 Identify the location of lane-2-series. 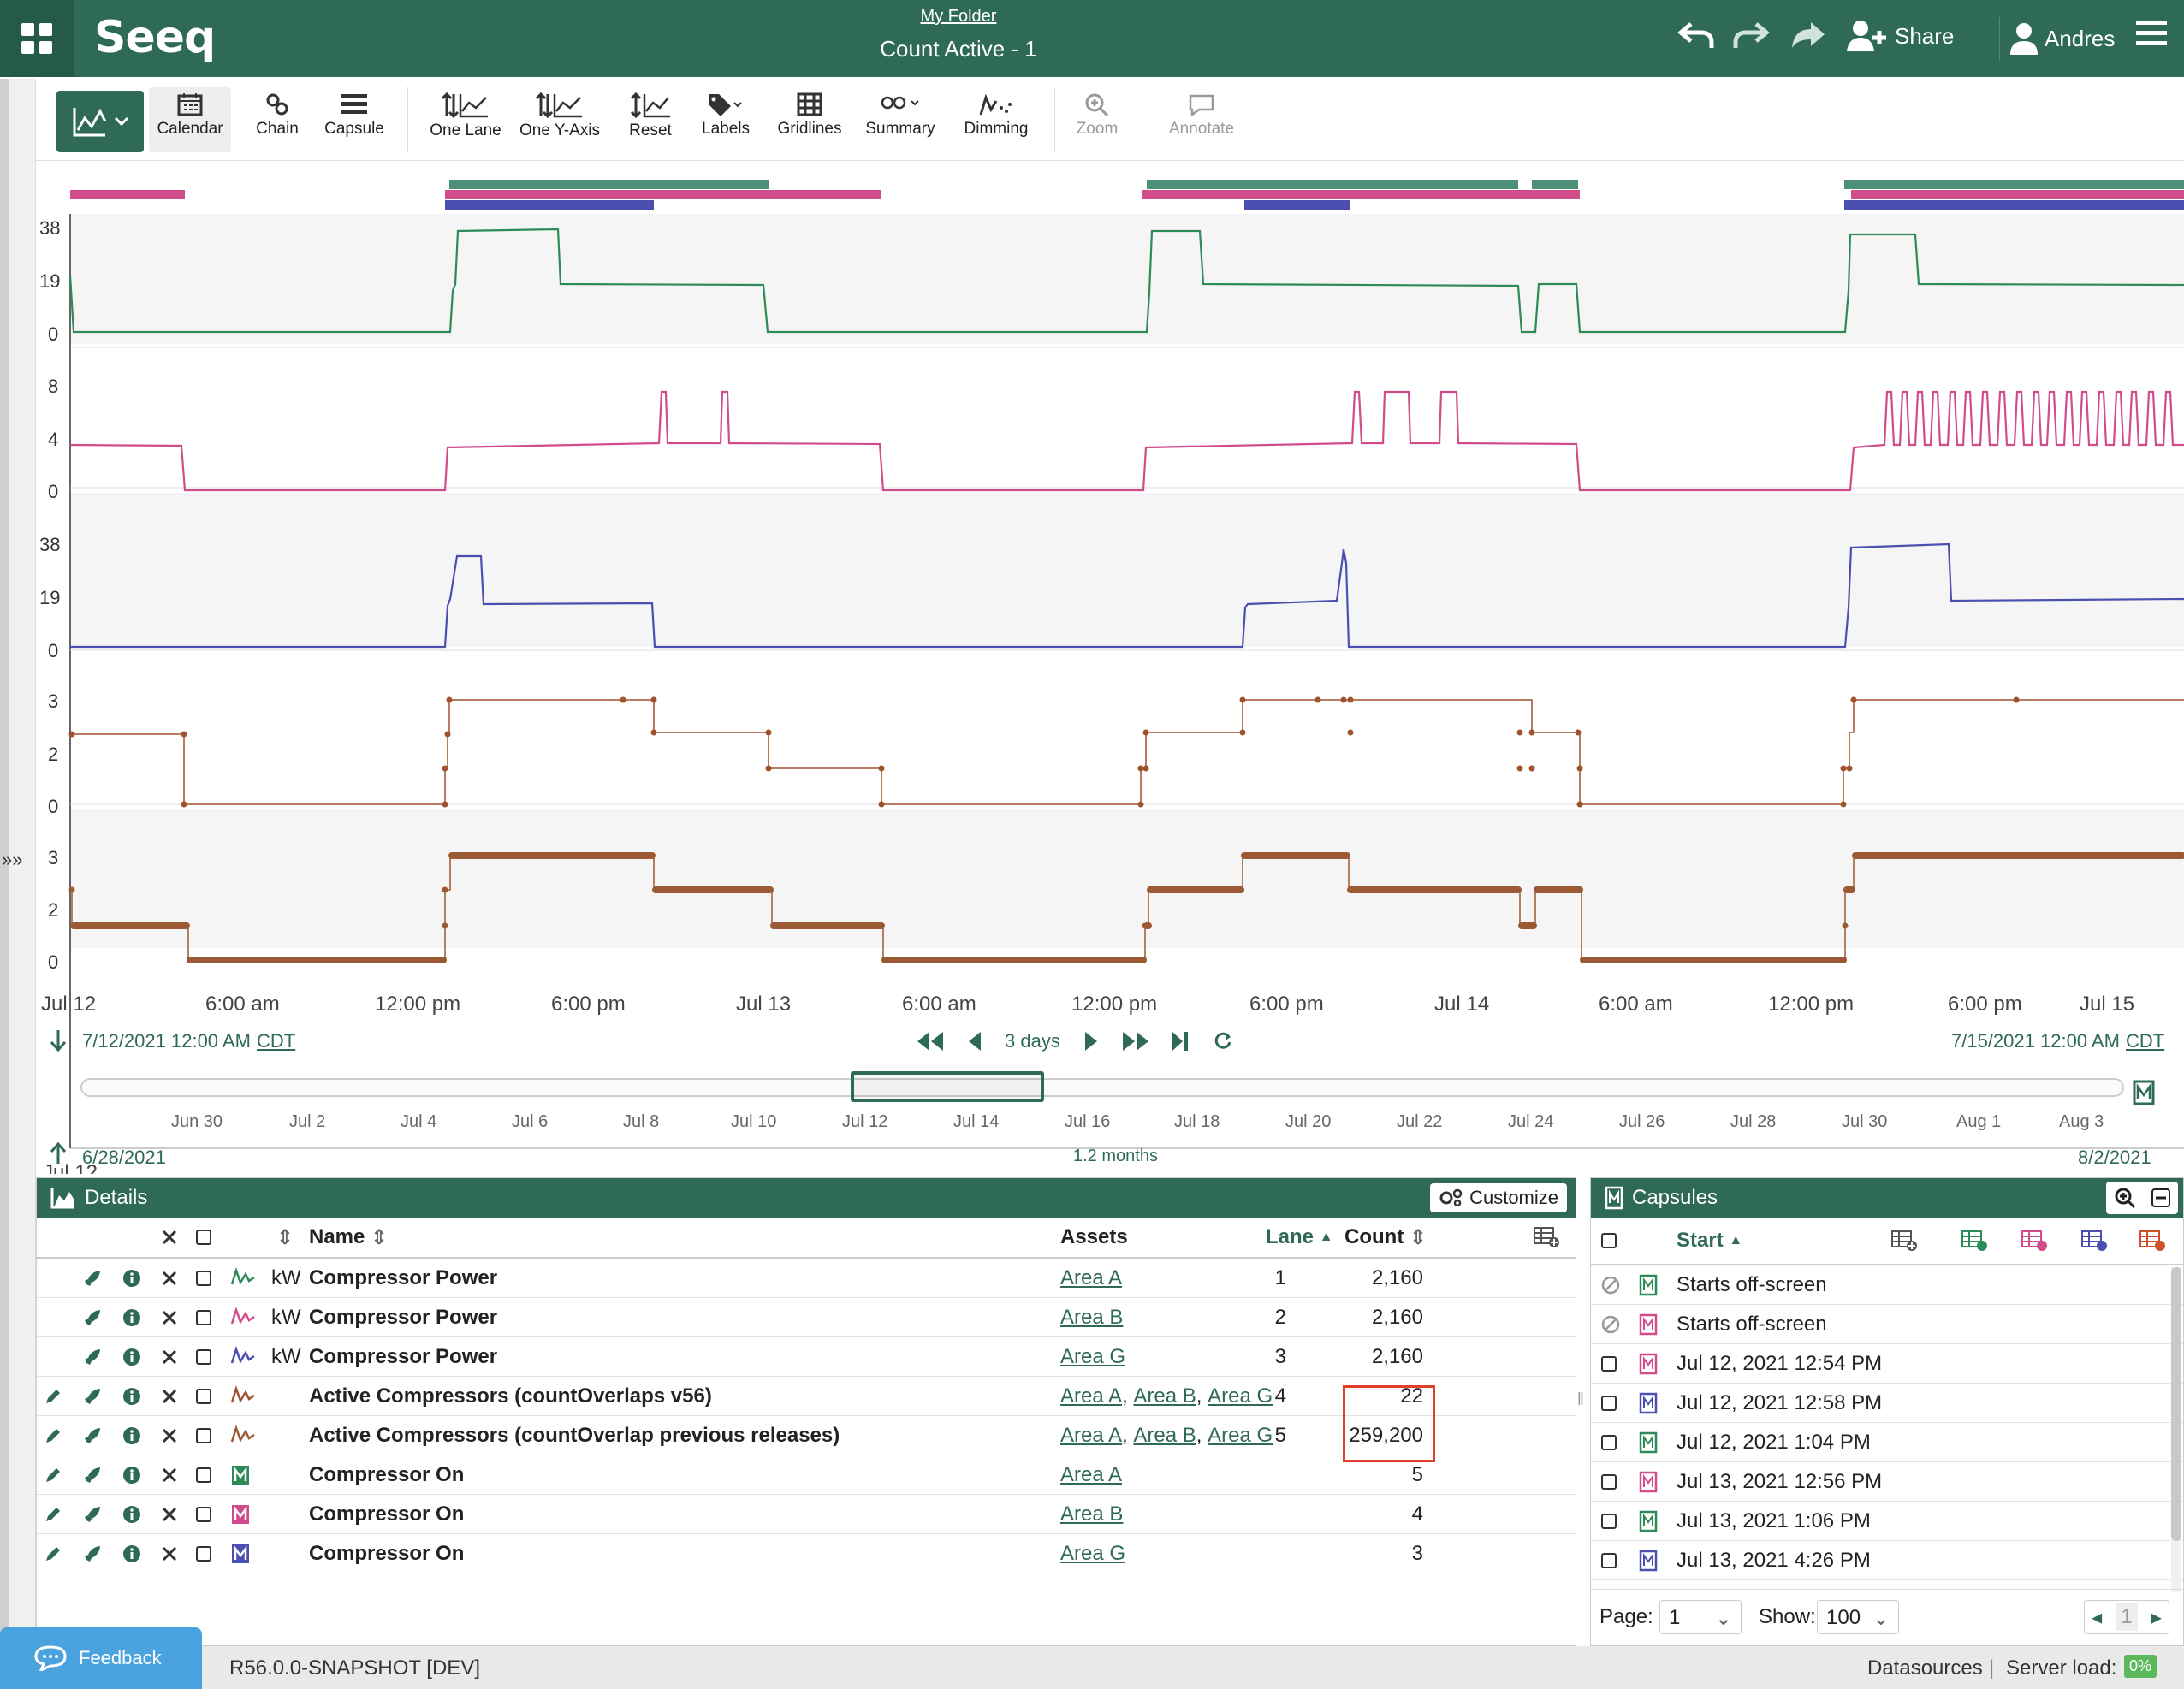
(1126, 441).